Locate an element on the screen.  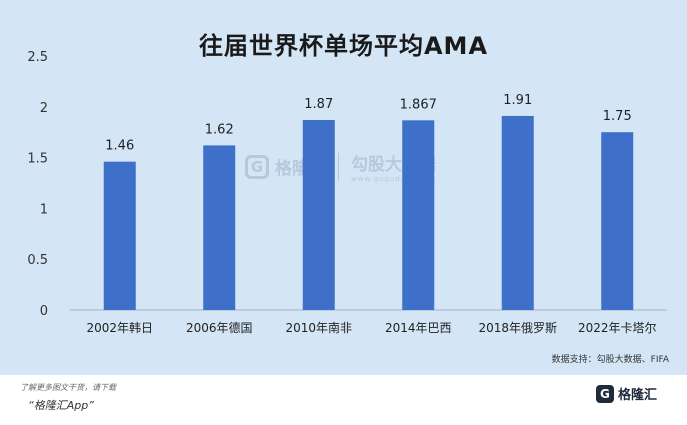
data-label: 1.46 is located at coordinates (119, 146).